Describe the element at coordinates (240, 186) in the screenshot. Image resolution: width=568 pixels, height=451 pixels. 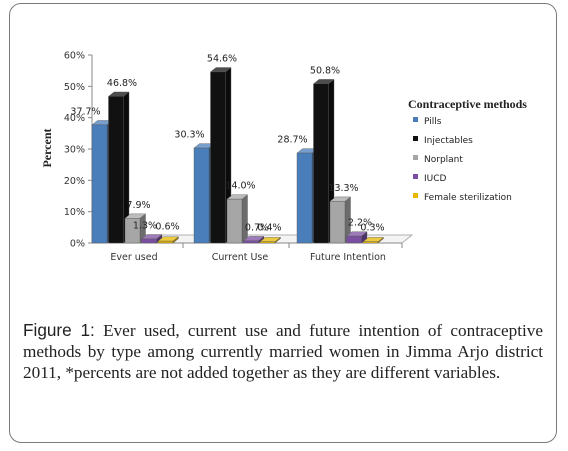
I see `data-label: 14.0%` at that location.